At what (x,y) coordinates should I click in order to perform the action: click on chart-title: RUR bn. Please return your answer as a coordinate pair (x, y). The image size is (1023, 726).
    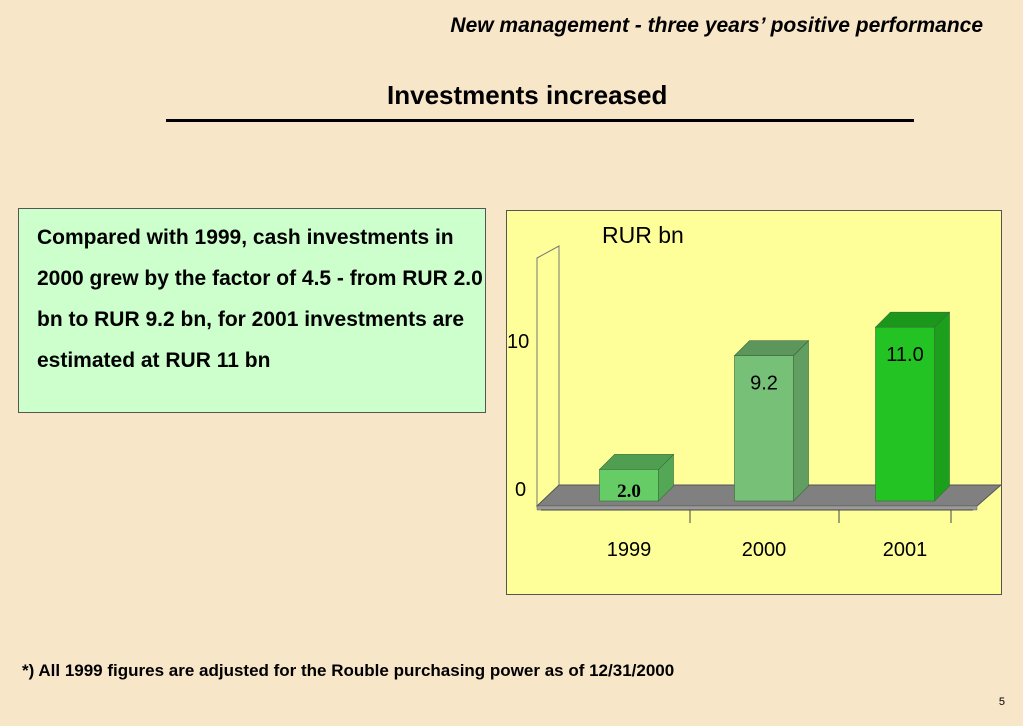
    Looking at the image, I should click on (643, 235).